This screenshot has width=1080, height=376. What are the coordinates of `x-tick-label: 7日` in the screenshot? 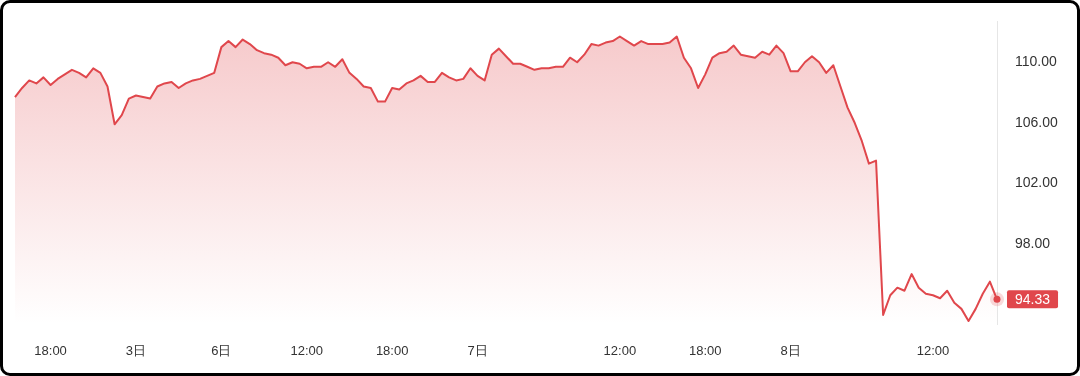 It's located at (477, 351).